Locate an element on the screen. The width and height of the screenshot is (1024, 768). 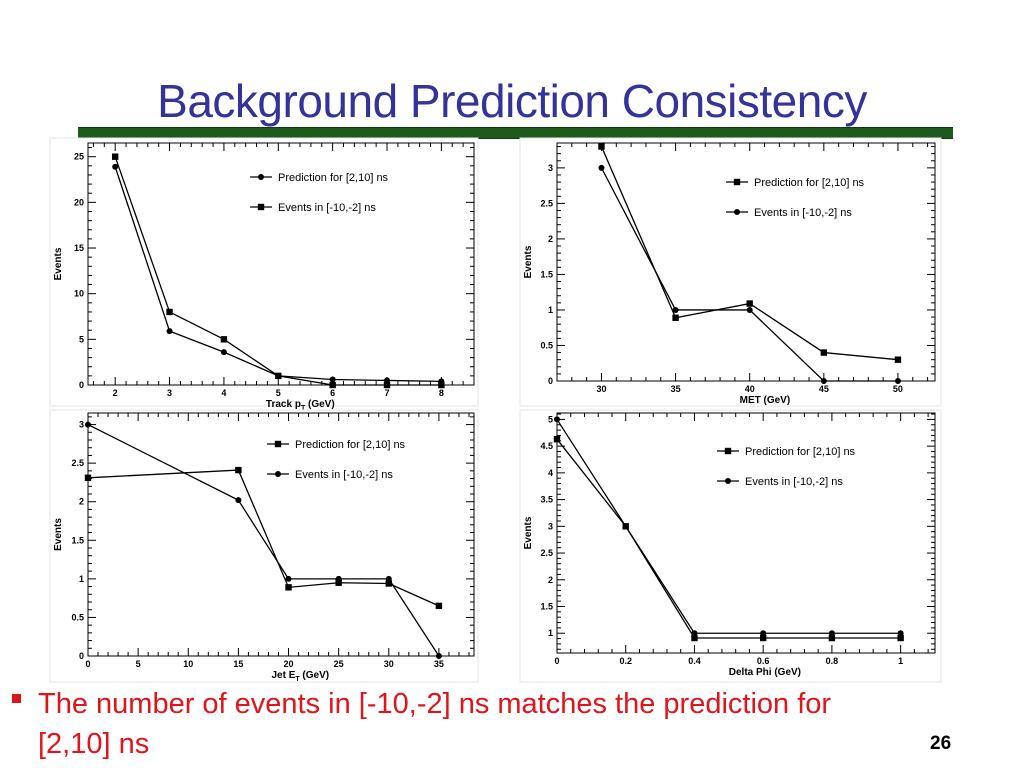
y-tick-label: 25 is located at coordinates (79, 157).